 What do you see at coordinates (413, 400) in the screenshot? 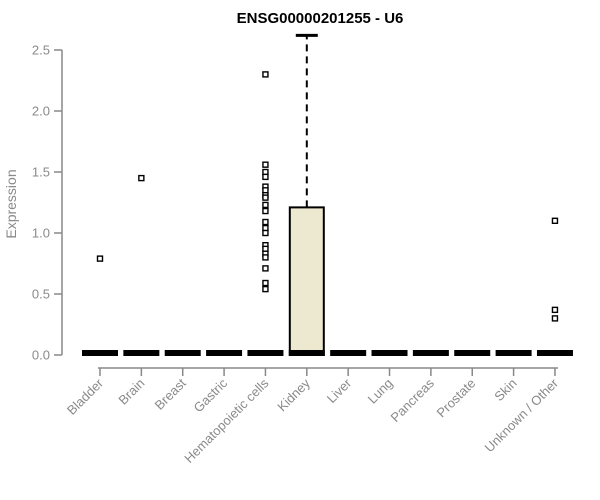
I see `x-axis-category-label: Pancreas` at bounding box center [413, 400].